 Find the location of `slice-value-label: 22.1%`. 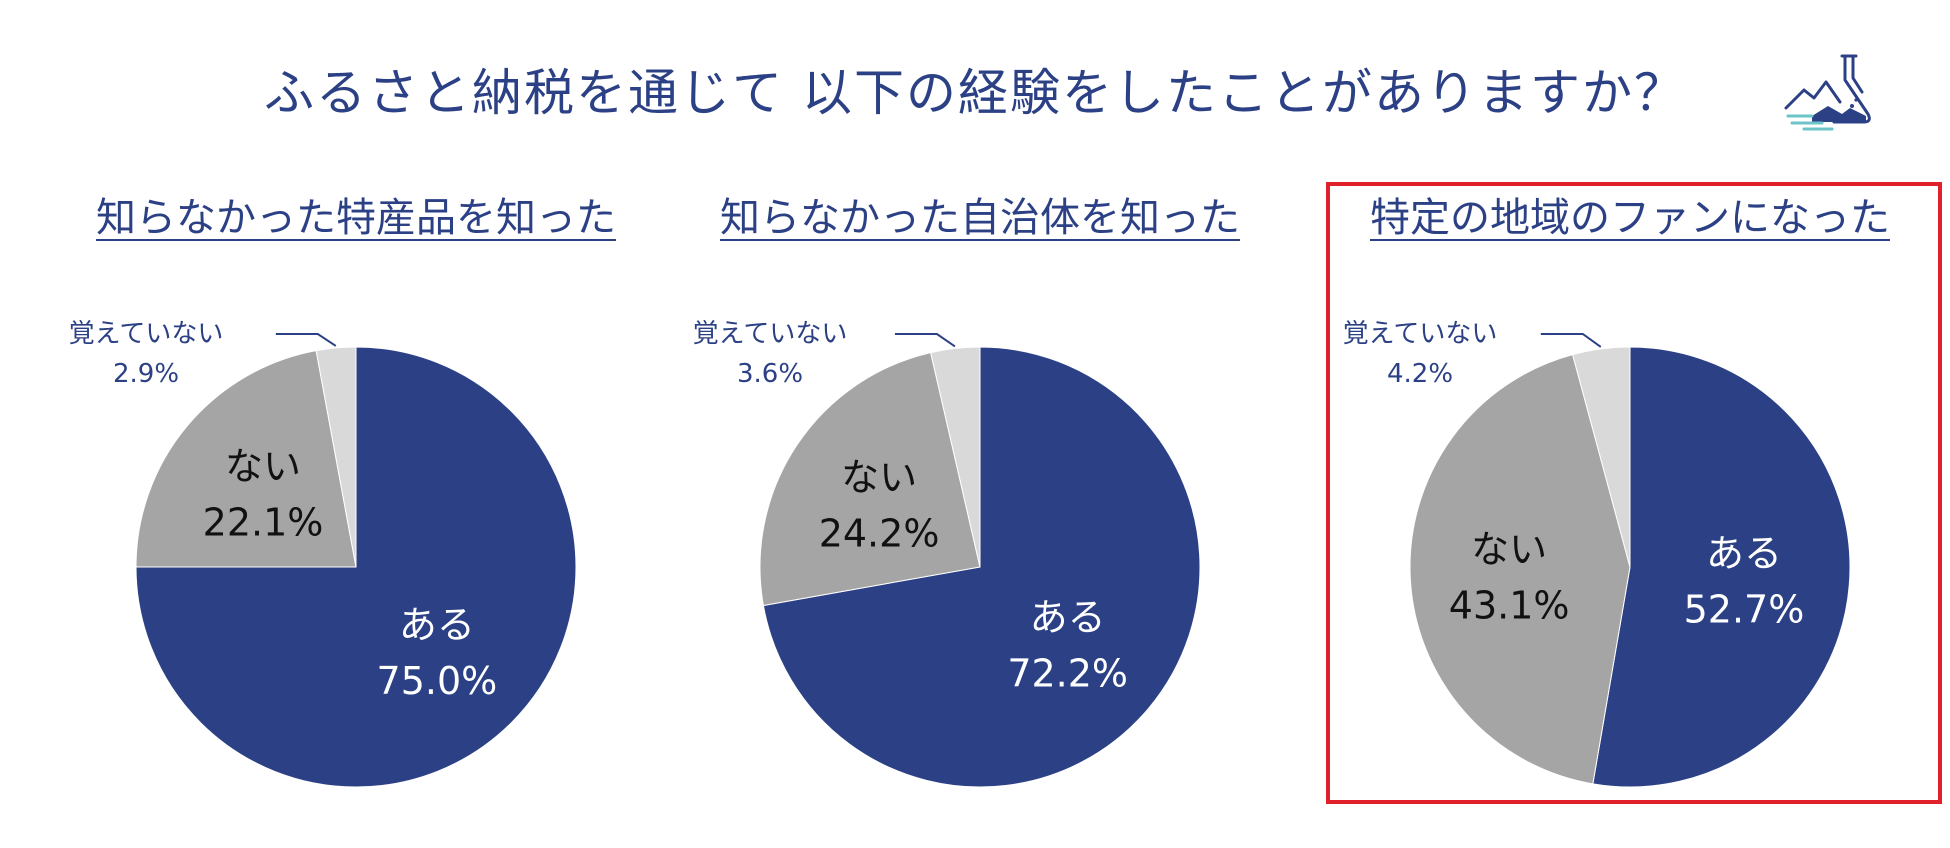

slice-value-label: 22.1% is located at coordinates (263, 523).